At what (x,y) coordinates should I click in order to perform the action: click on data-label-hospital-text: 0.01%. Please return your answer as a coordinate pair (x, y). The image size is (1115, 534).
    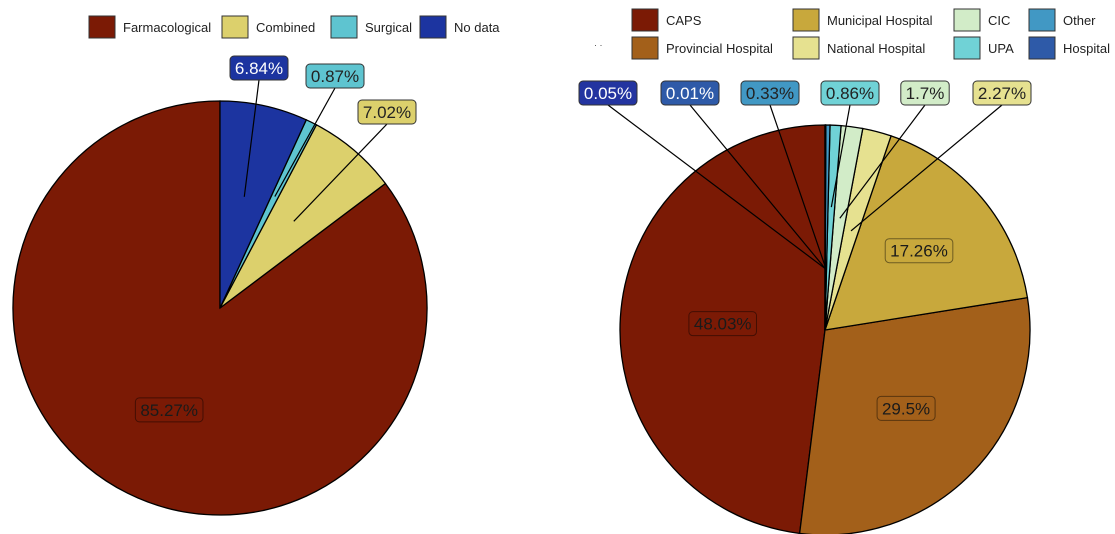
    Looking at the image, I should click on (690, 93).